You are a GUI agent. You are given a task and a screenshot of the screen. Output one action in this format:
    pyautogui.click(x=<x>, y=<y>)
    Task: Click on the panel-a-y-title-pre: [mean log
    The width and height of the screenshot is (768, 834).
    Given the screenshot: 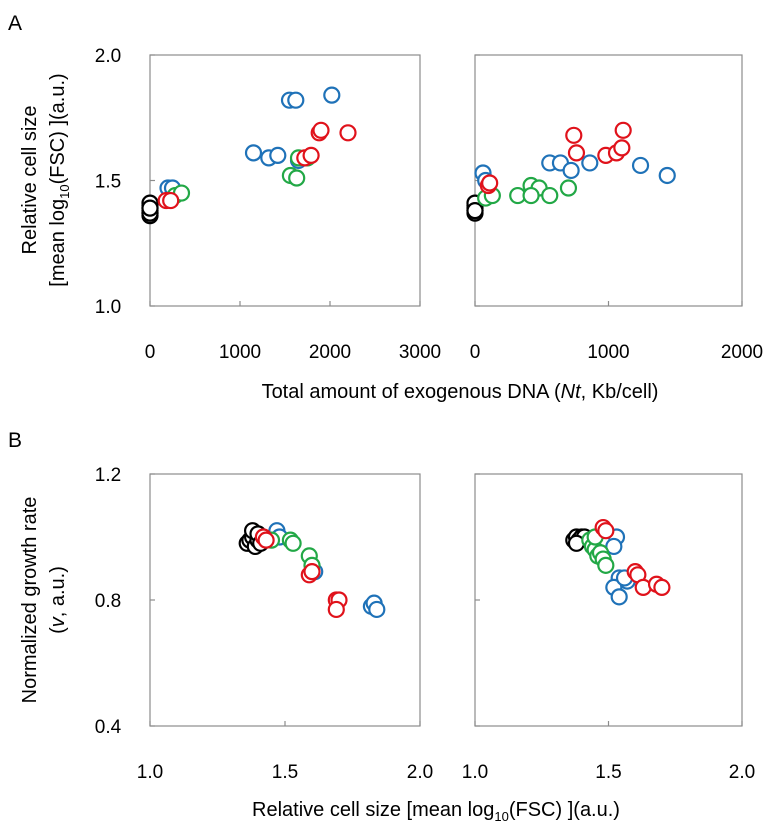 What is the action you would take?
    pyautogui.click(x=58, y=243)
    